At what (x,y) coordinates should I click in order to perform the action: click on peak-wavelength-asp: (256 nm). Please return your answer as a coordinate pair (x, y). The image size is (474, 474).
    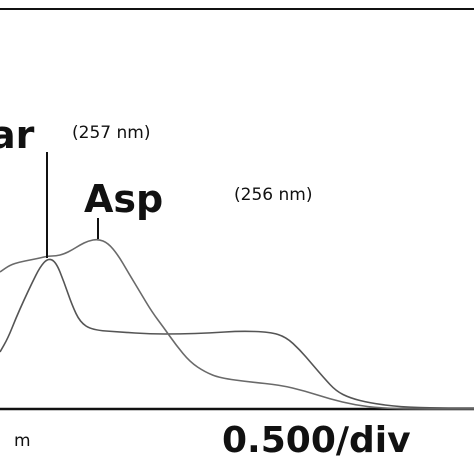
    Looking at the image, I should click on (273, 195).